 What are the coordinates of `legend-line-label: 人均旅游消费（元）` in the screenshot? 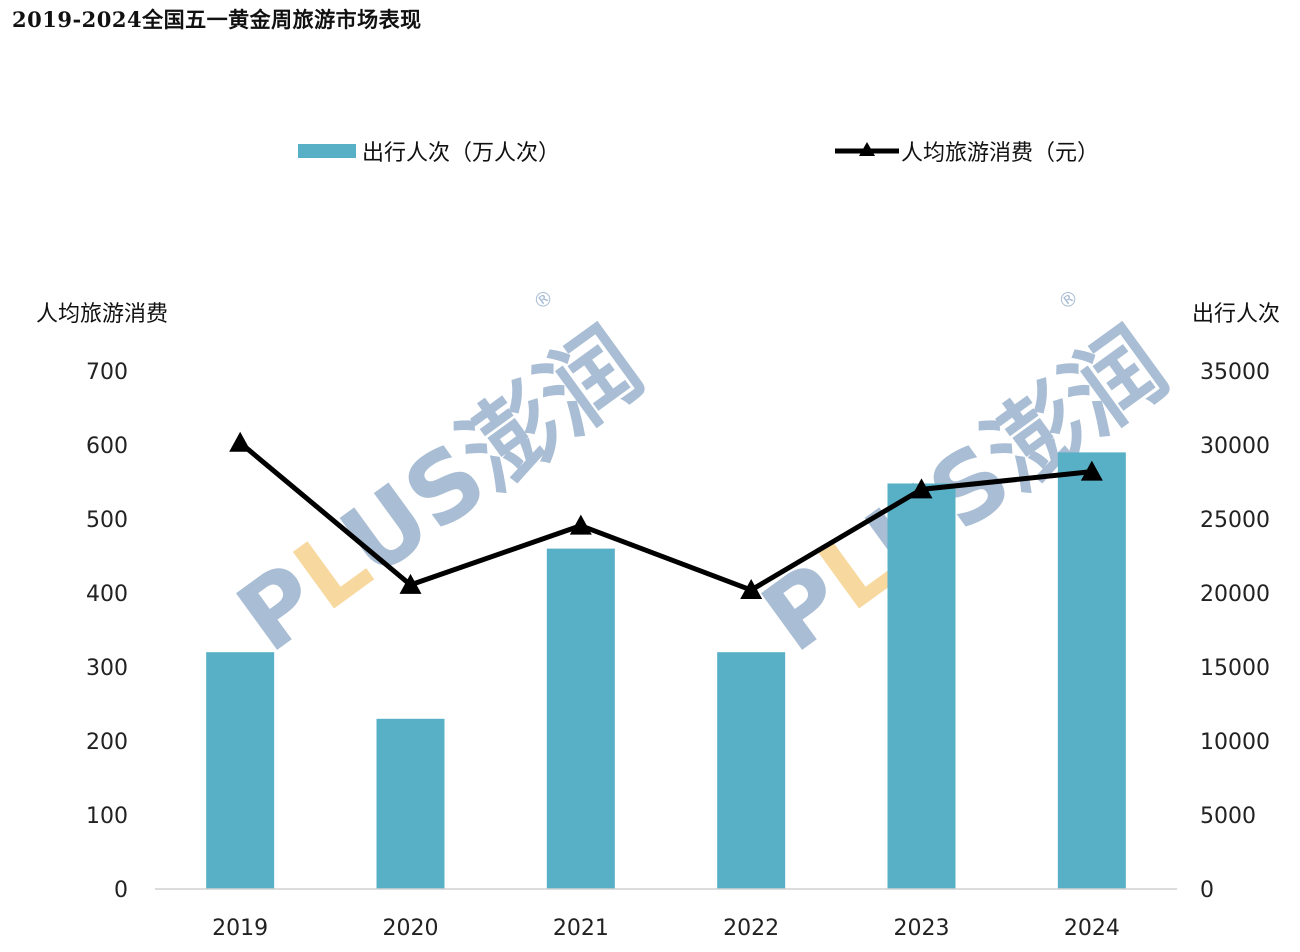 It's located at (1000, 153).